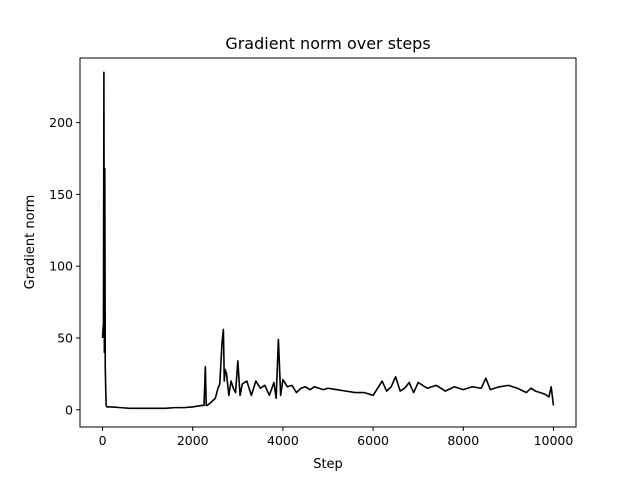  What do you see at coordinates (103, 440) in the screenshot?
I see `x-tick-label: 0` at bounding box center [103, 440].